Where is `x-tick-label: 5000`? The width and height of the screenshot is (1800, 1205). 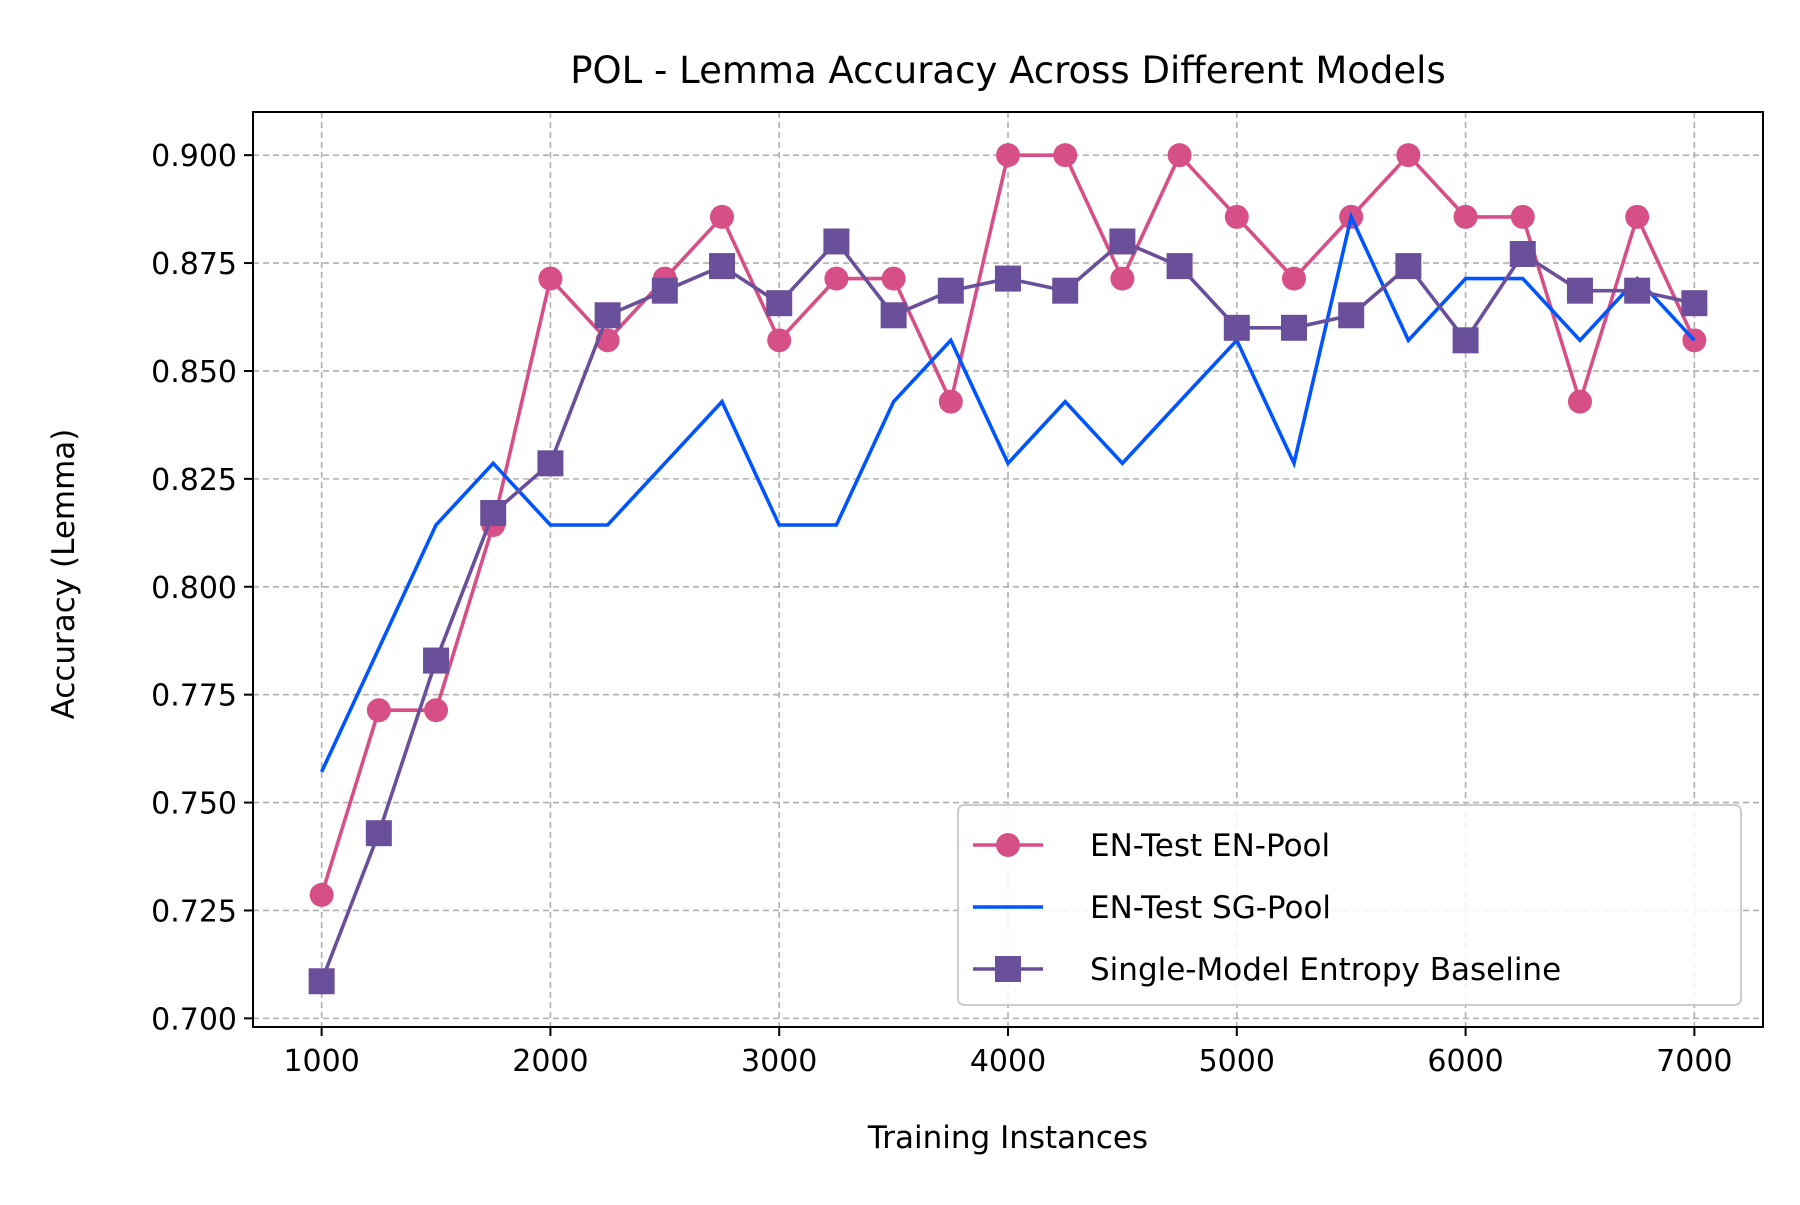 x-tick-label: 5000 is located at coordinates (1237, 1061).